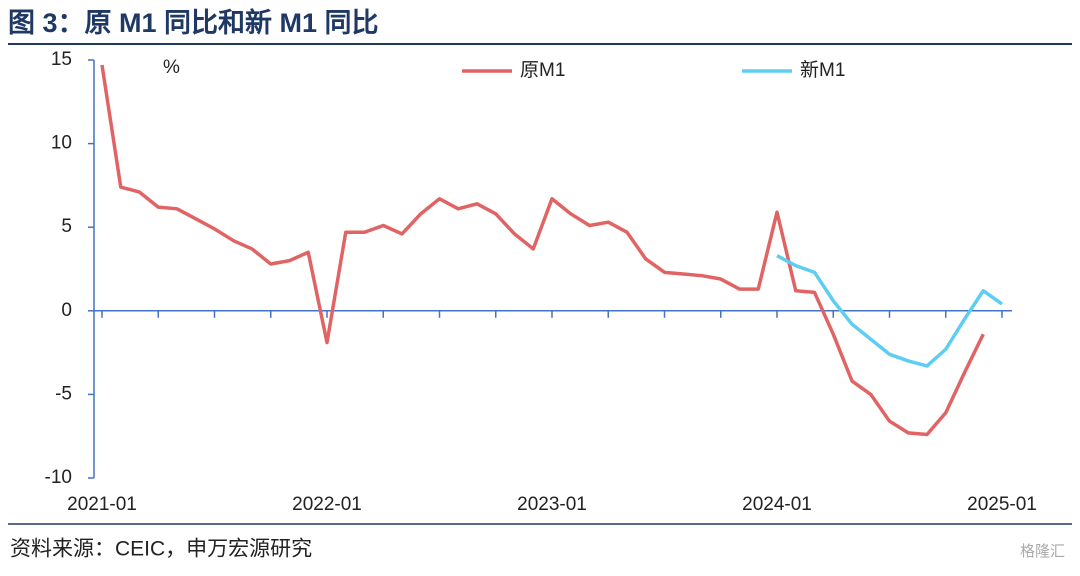  What do you see at coordinates (552, 504) in the screenshot?
I see `x-tick-label: 2023-01` at bounding box center [552, 504].